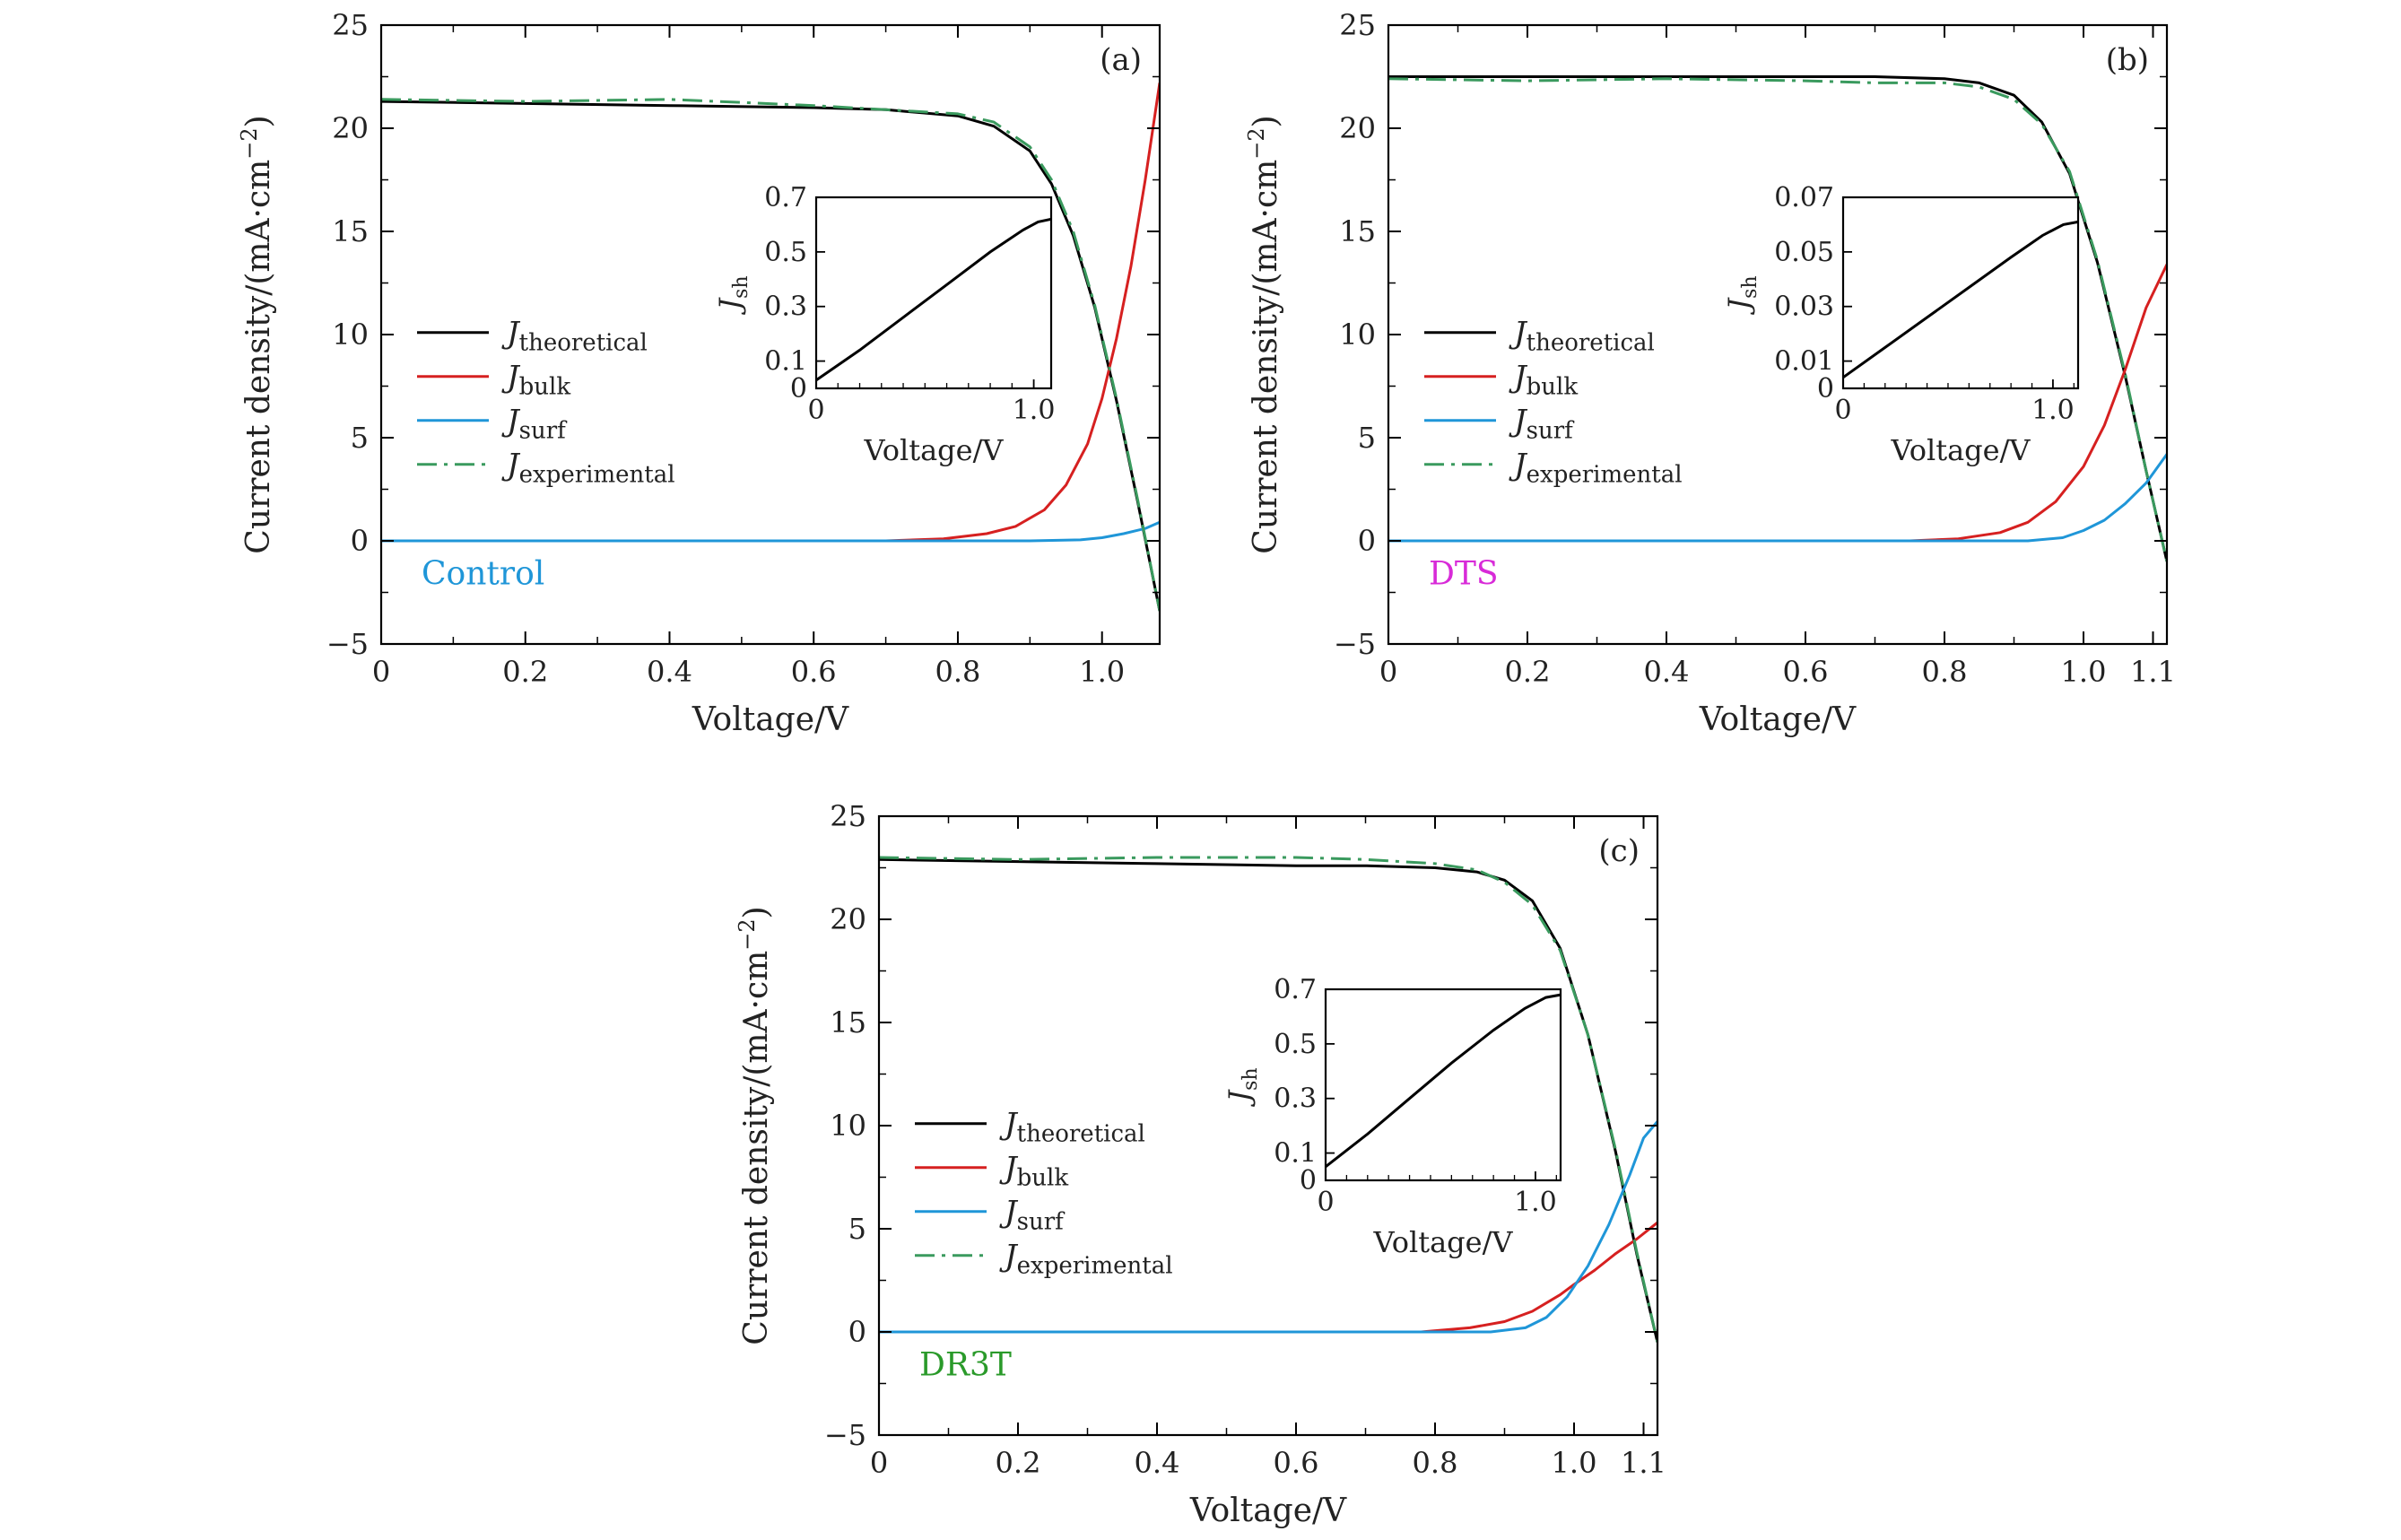 The image size is (2401, 1540). Describe the element at coordinates (1464, 573) in the screenshot. I see `sample-label: DTS` at that location.